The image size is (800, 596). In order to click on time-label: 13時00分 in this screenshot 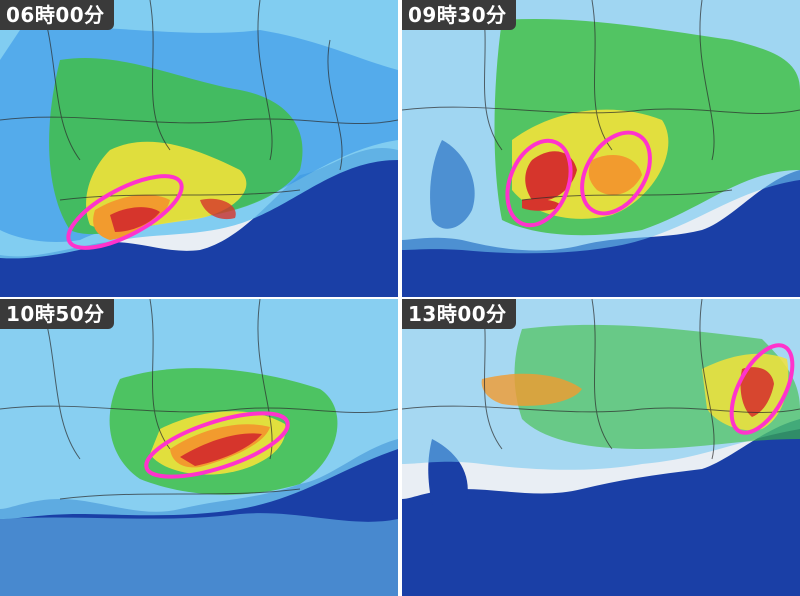, I will do `click(459, 314)`.